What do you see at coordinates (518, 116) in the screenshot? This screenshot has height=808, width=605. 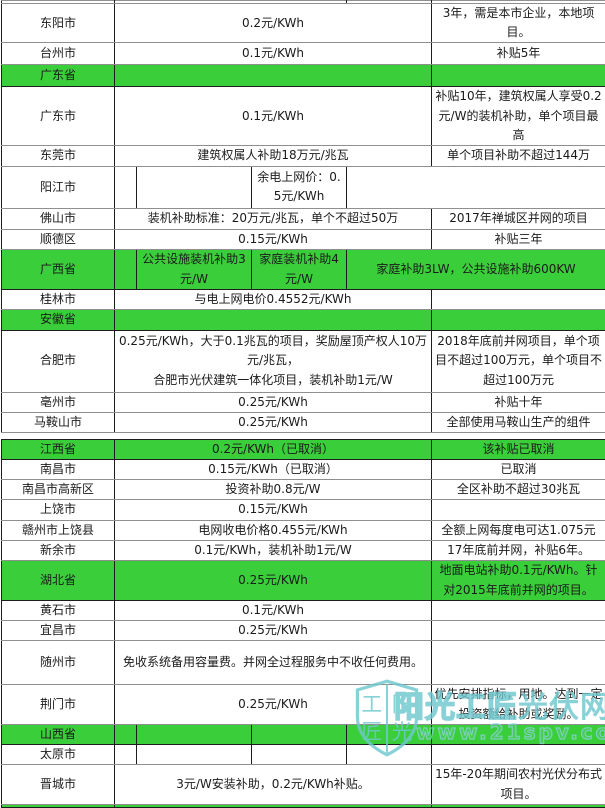 I see `note-cell: 补贴10年，建筑权属人享受0.2元/W的装机补助，单个项目最高` at bounding box center [518, 116].